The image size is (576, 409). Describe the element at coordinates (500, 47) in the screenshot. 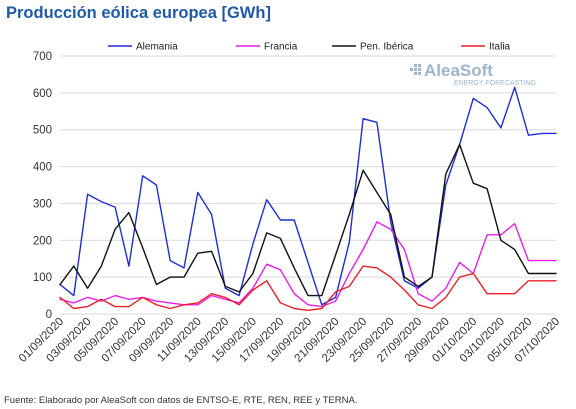

I see `legend-label: Italia` at that location.